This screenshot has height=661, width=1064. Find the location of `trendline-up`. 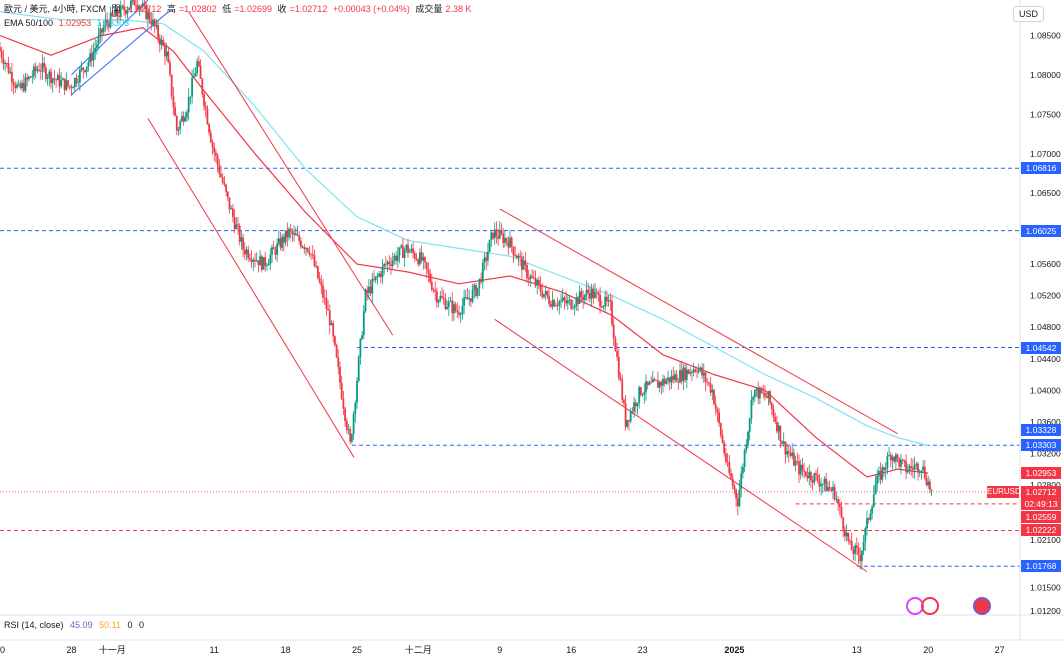

trendline-up is located at coordinates (120, 53).